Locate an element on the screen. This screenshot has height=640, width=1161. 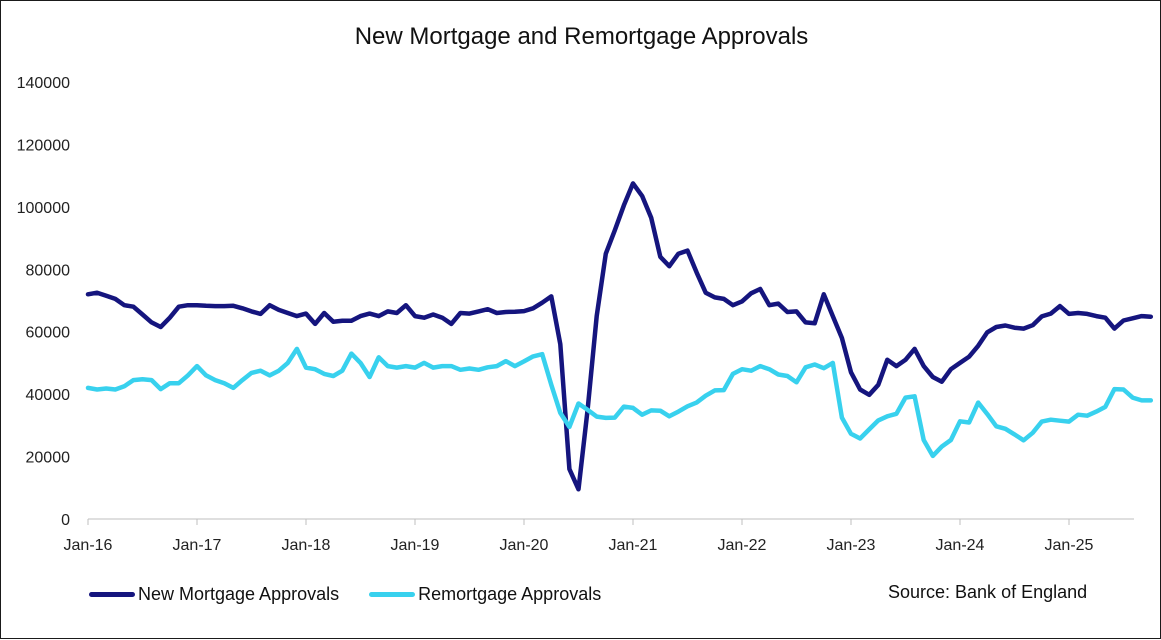
x-tick-label: Jan-19 is located at coordinates (415, 545).